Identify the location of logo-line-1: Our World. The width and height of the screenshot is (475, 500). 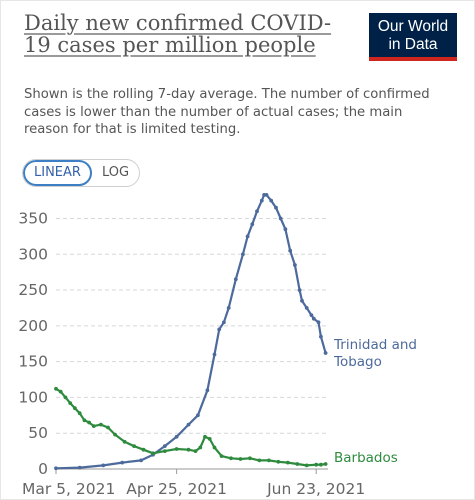
(413, 26).